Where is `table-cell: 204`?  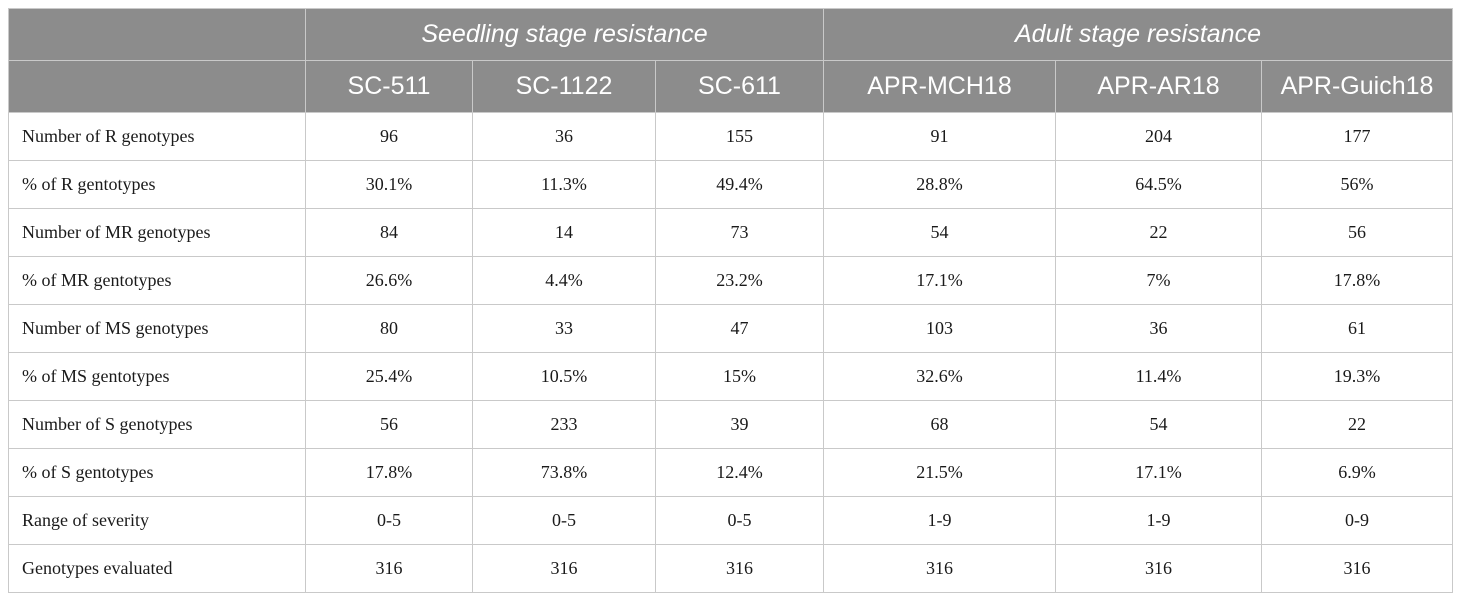
table-cell: 204 is located at coordinates (1158, 136).